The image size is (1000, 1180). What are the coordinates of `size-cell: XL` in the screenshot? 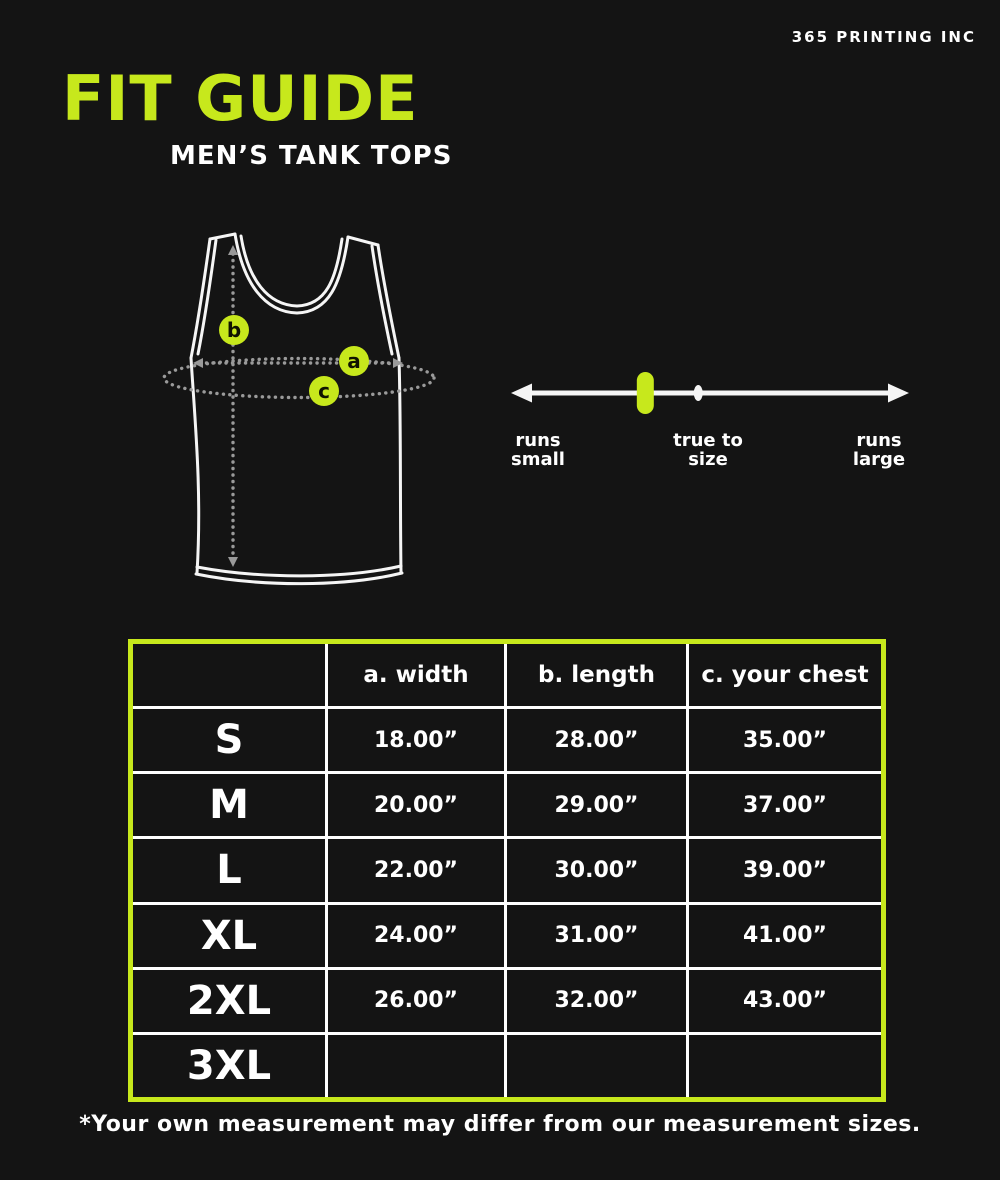 It's located at (229, 935).